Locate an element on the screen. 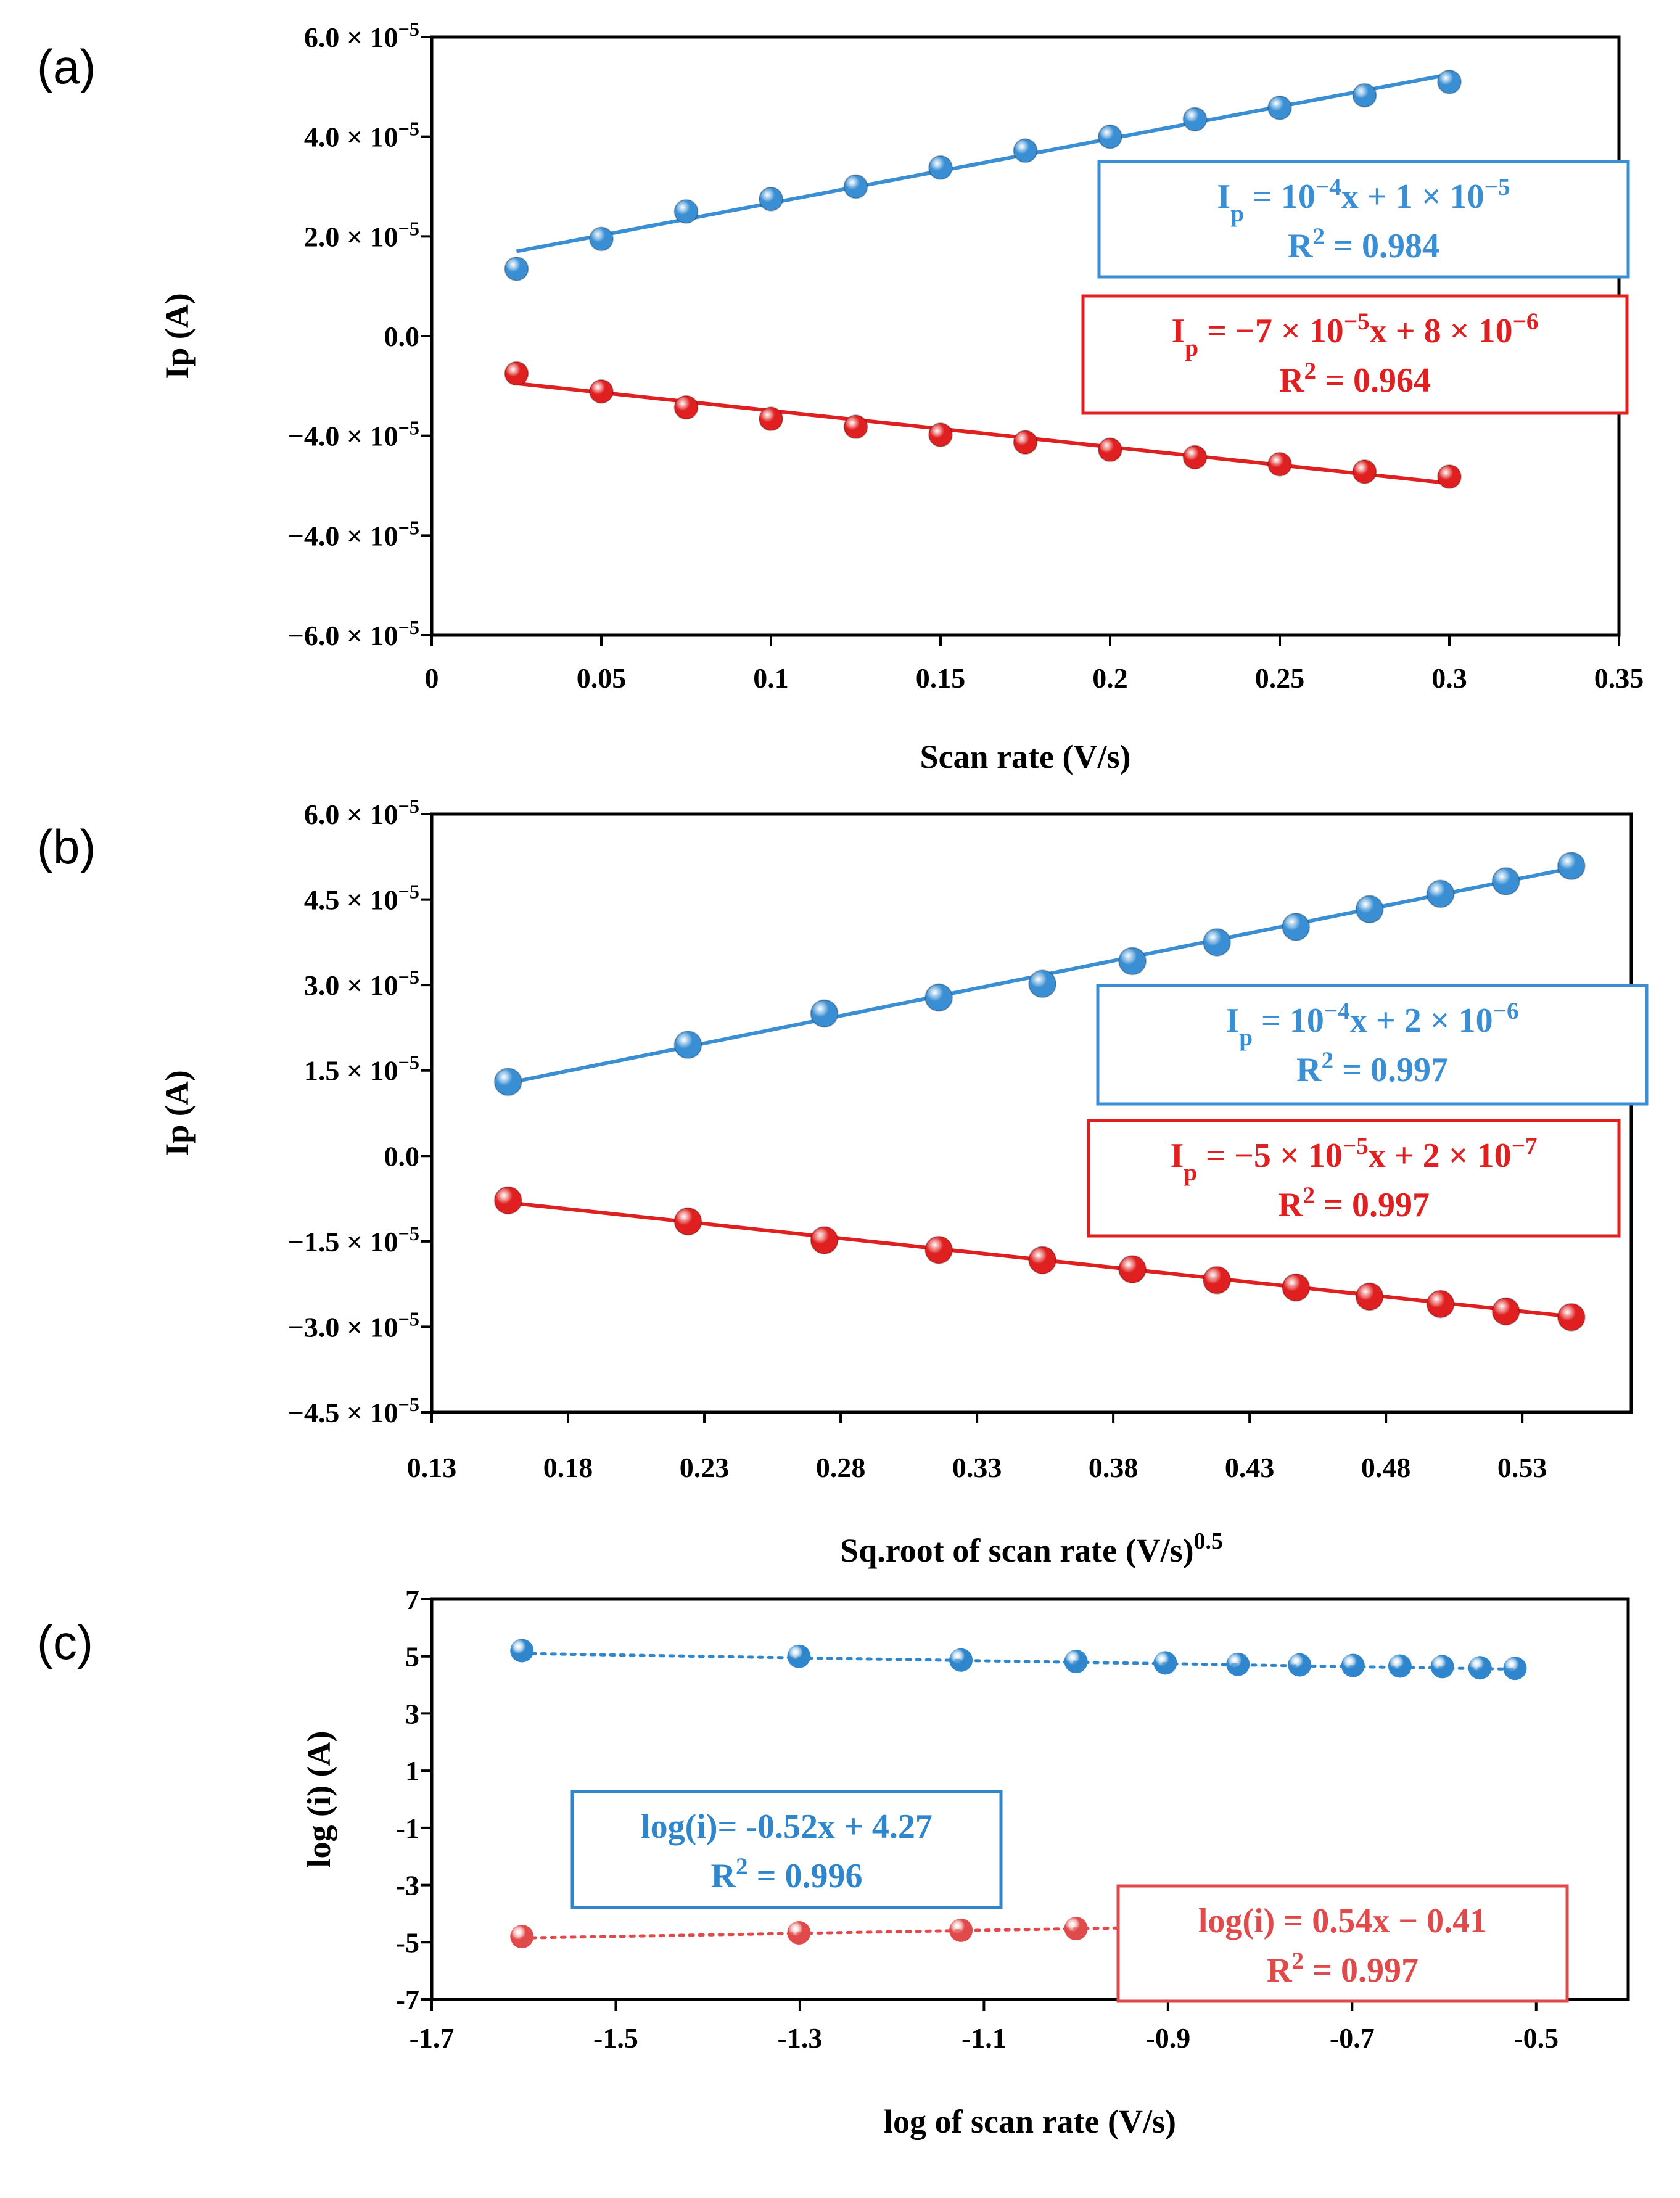  x-tick-label: 0.13 is located at coordinates (432, 1467).